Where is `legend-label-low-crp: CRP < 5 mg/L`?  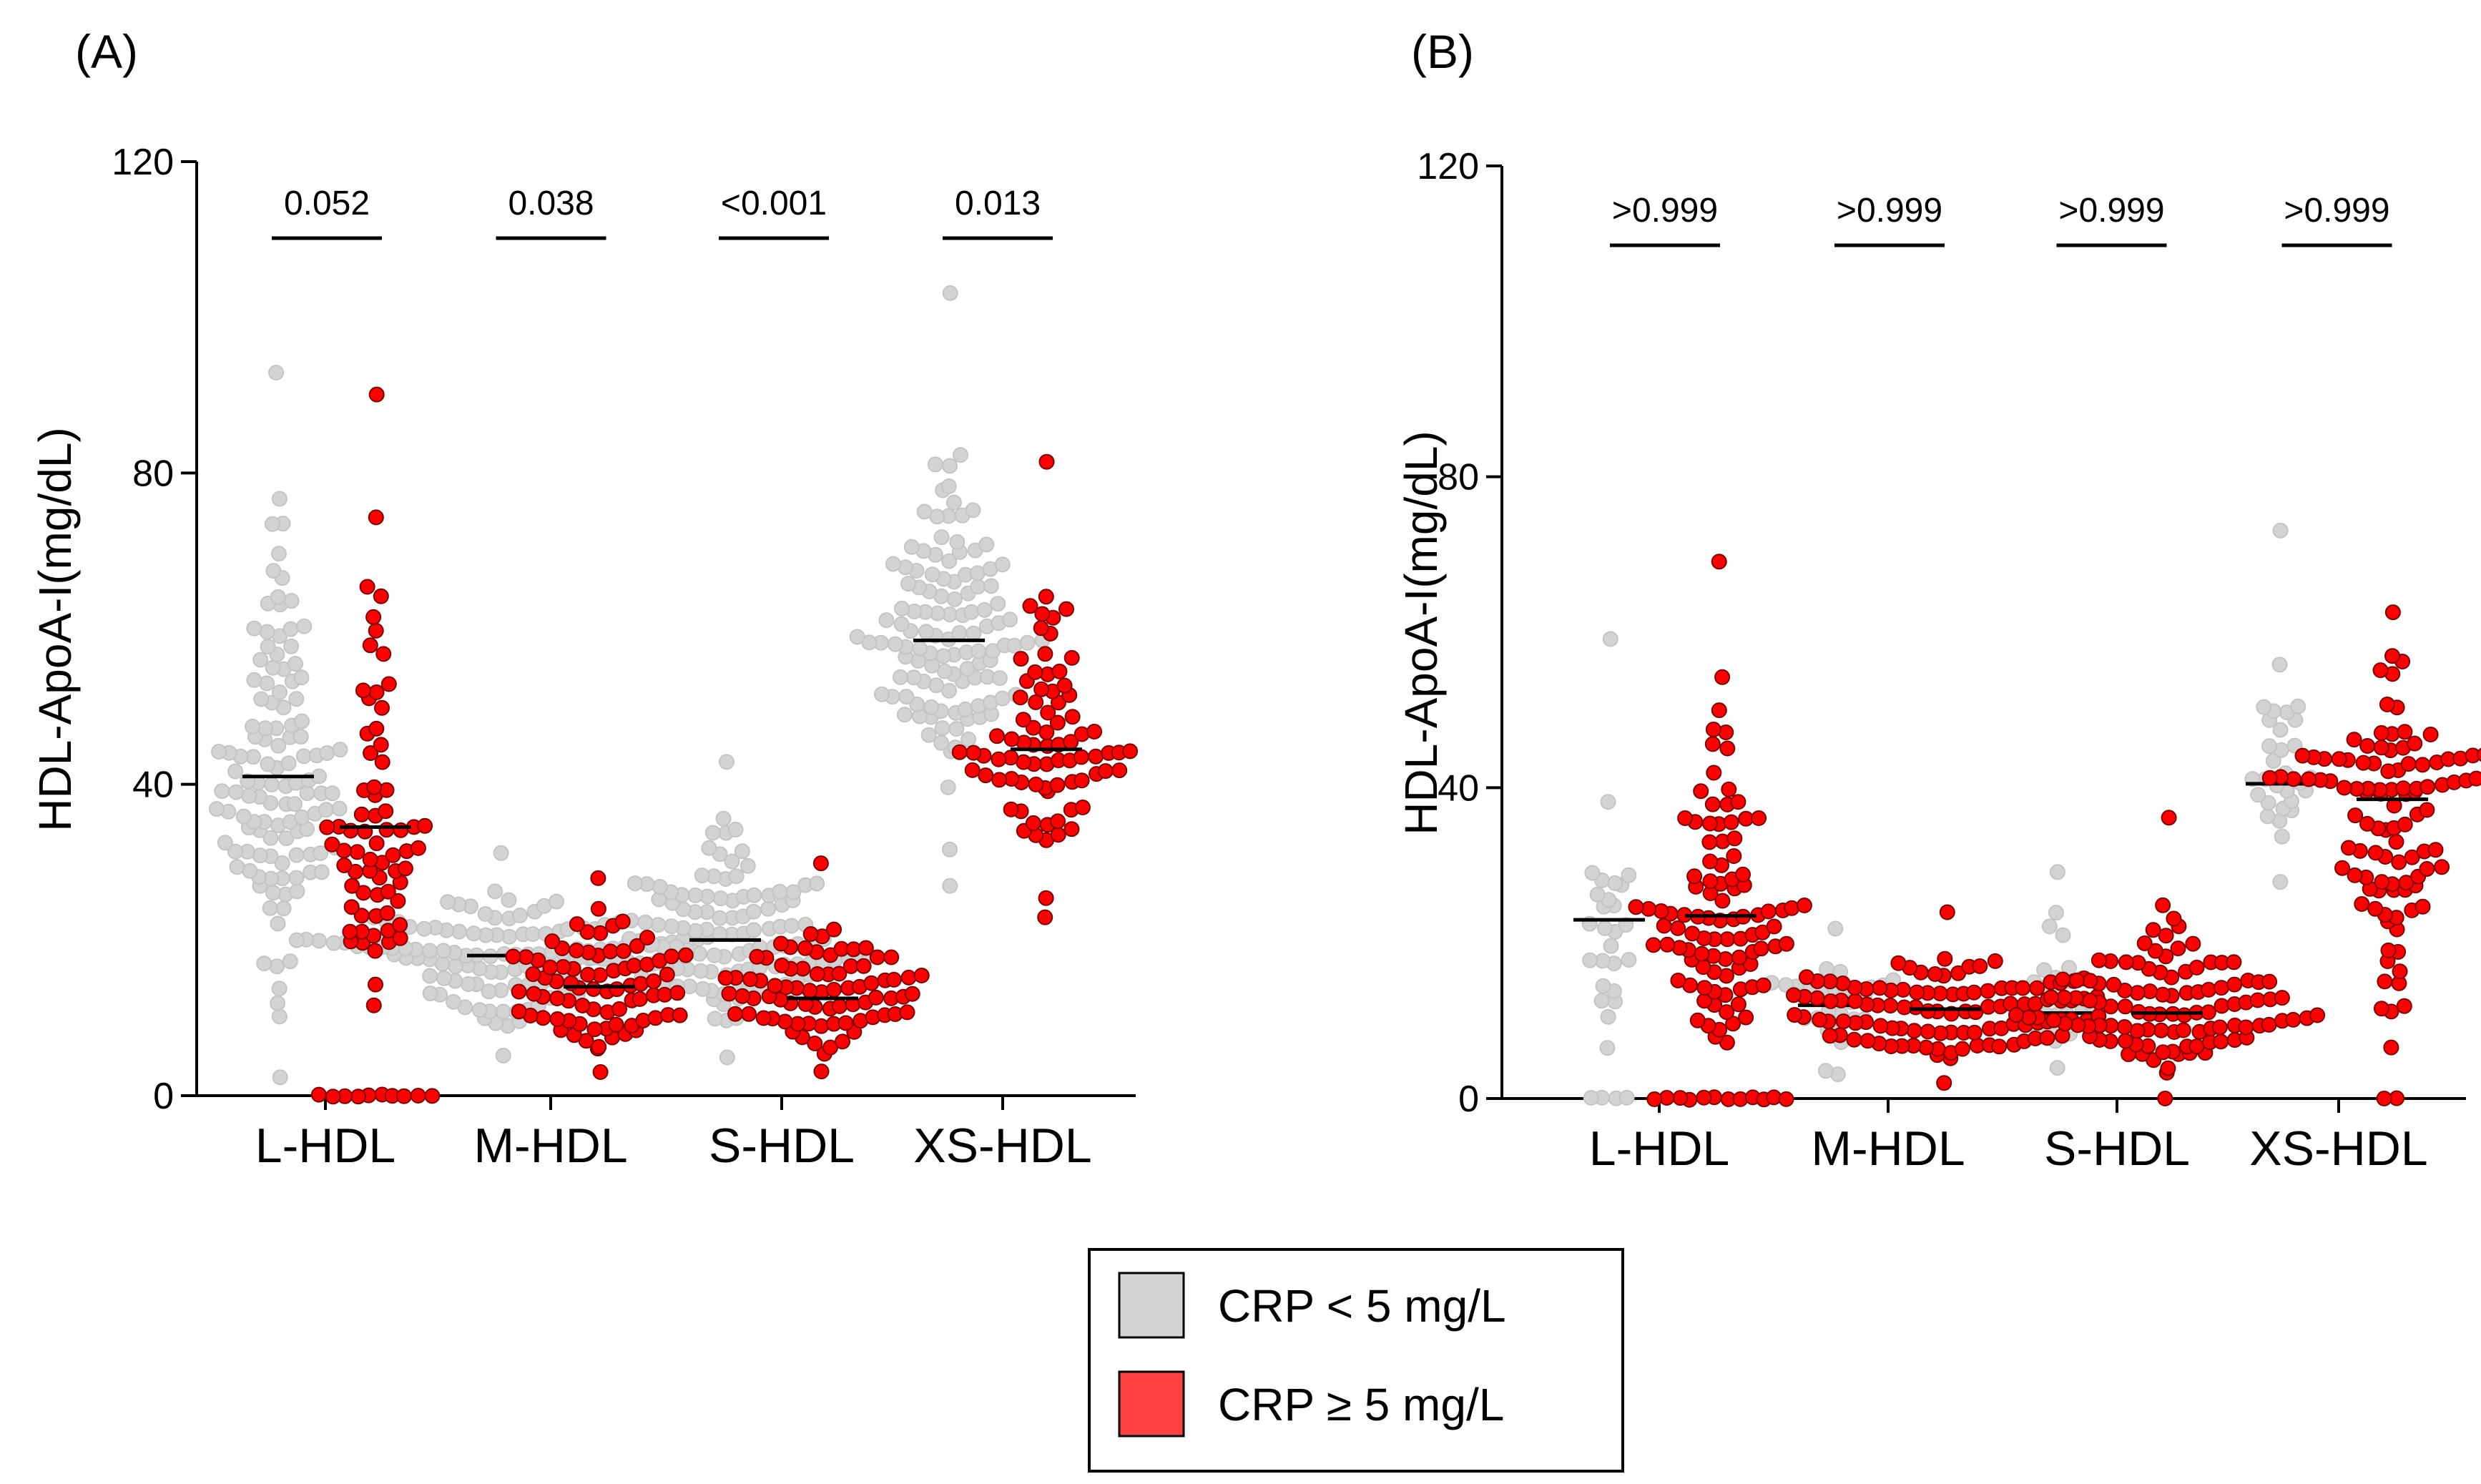
legend-label-low-crp: CRP < 5 mg/L is located at coordinates (1362, 1306).